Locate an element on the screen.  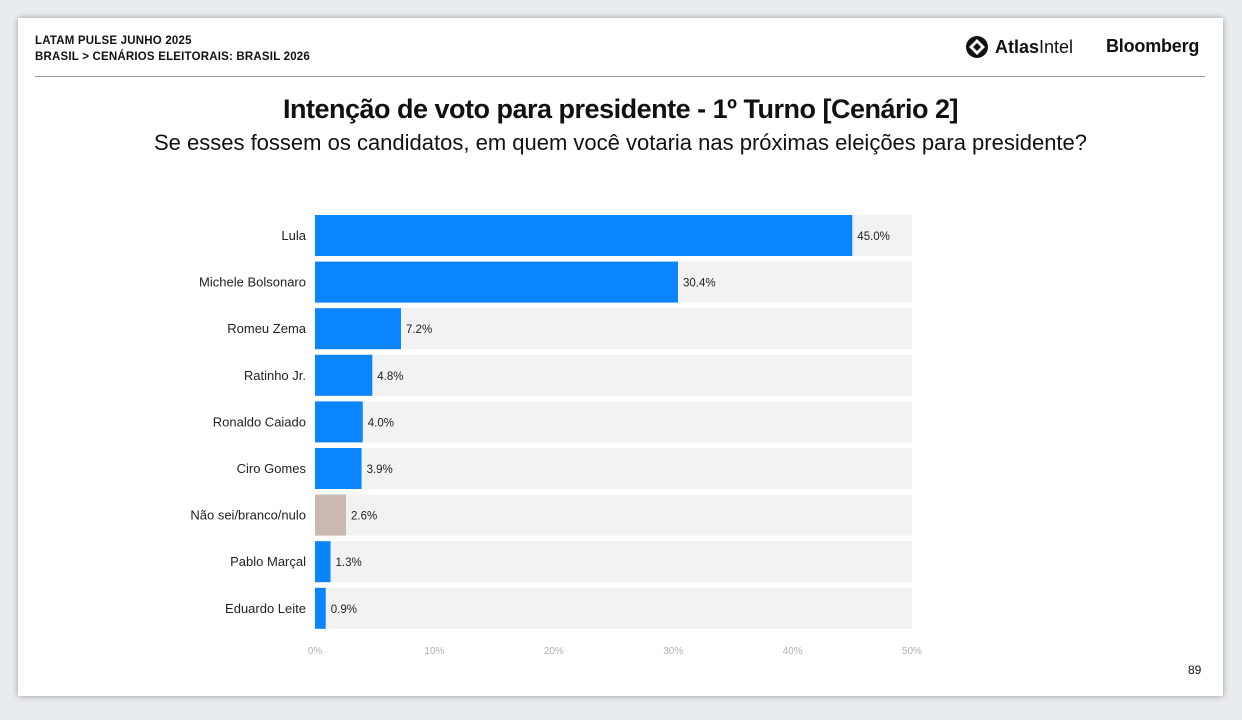
data-label: 45.0% is located at coordinates (873, 237).